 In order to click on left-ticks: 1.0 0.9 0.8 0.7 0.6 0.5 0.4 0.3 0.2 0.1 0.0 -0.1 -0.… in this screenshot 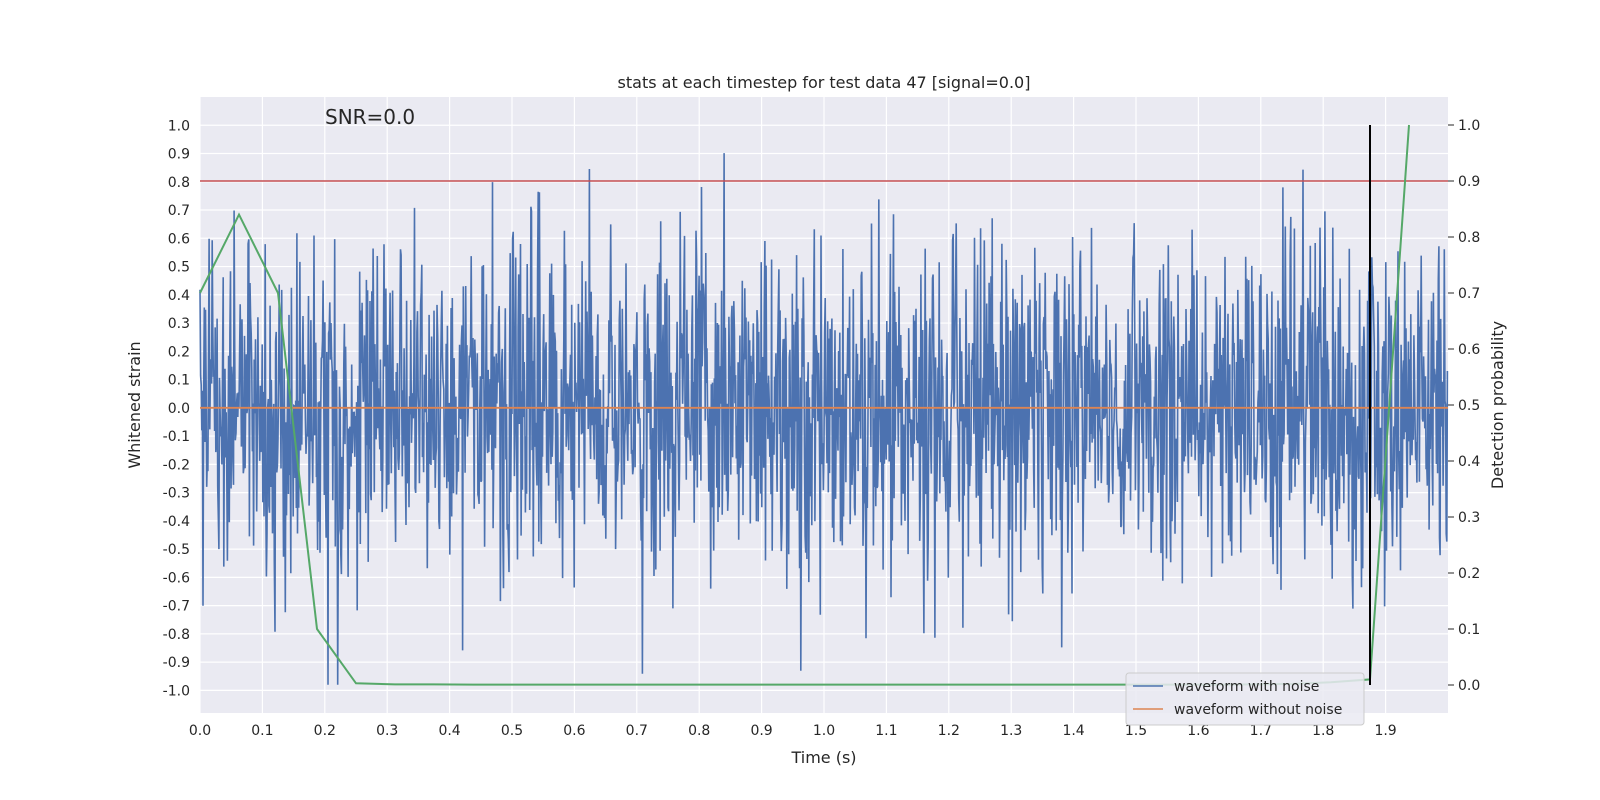, I will do `click(176, 408)`.